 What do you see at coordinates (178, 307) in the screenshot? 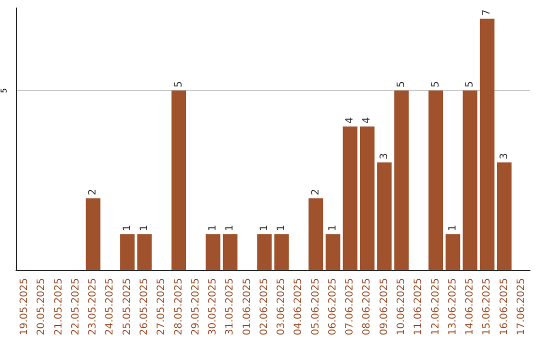
I see `x-tick-label: 28.05.2025` at bounding box center [178, 307].